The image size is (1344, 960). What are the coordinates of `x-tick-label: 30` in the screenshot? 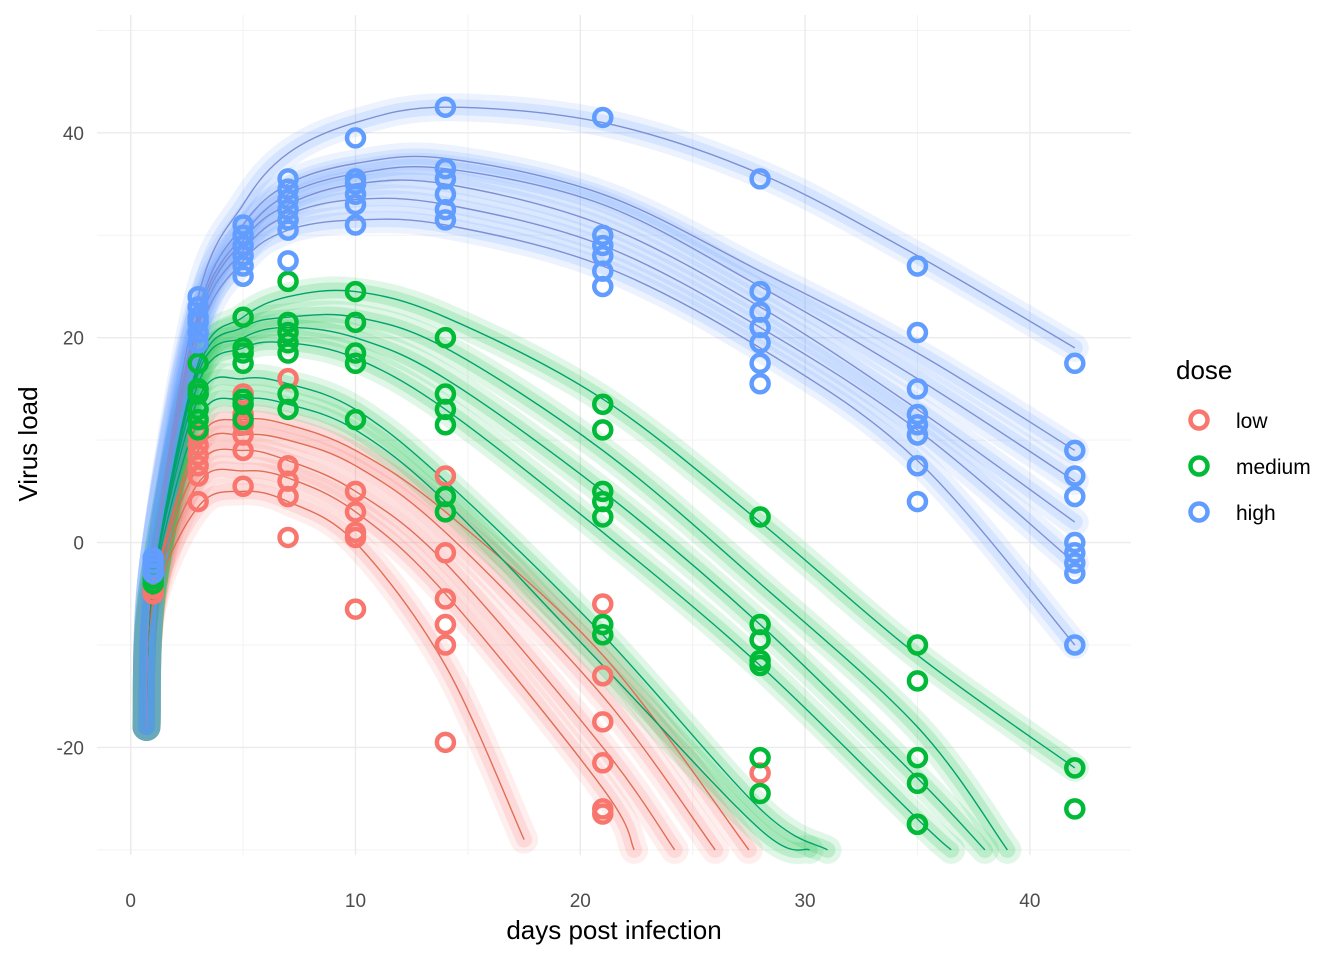 It's located at (804, 901).